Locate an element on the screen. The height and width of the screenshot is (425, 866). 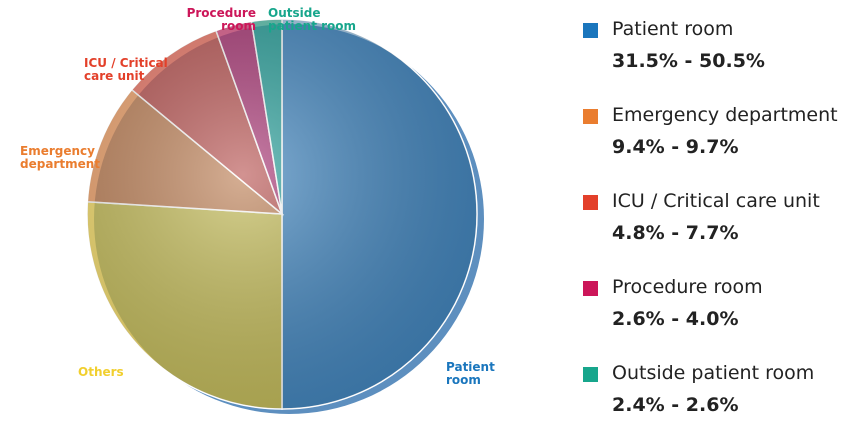
legend-label: Outside patient room is located at coordinates (713, 373).